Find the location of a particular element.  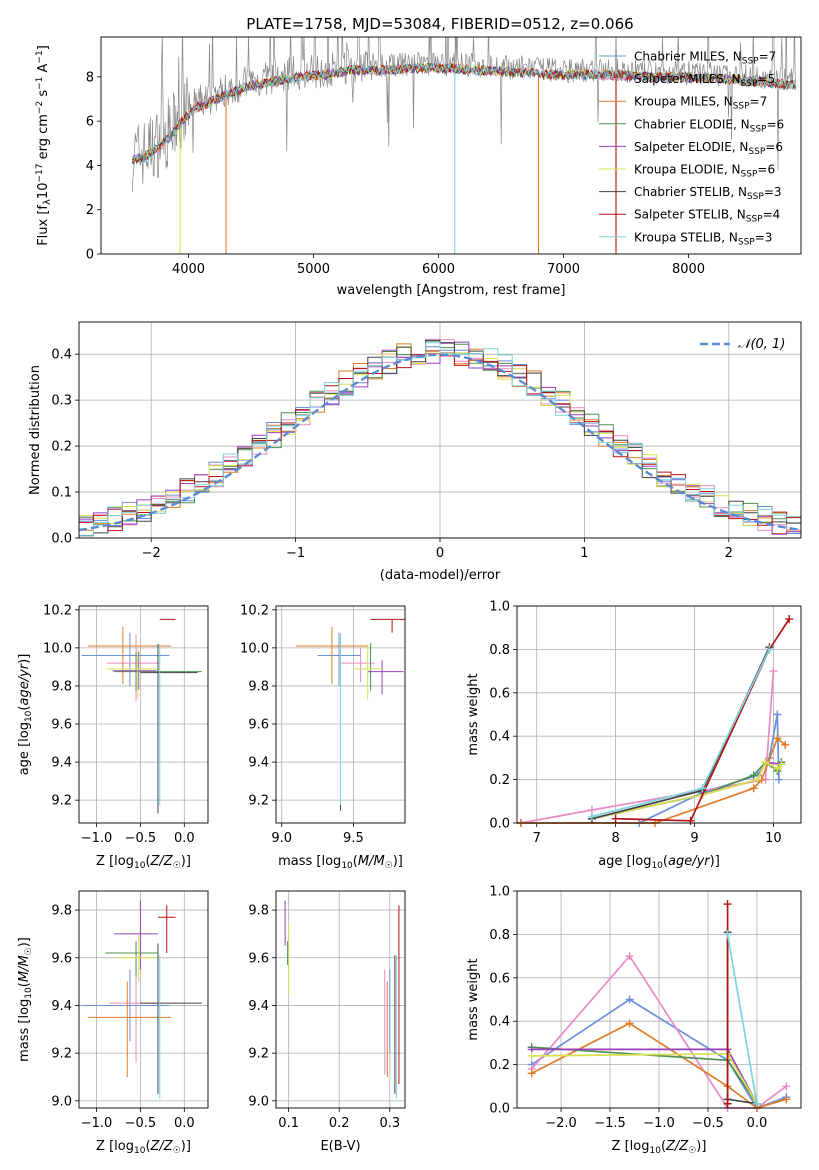

legend-text: Salpeter STELIB, N is located at coordinates (690, 215).